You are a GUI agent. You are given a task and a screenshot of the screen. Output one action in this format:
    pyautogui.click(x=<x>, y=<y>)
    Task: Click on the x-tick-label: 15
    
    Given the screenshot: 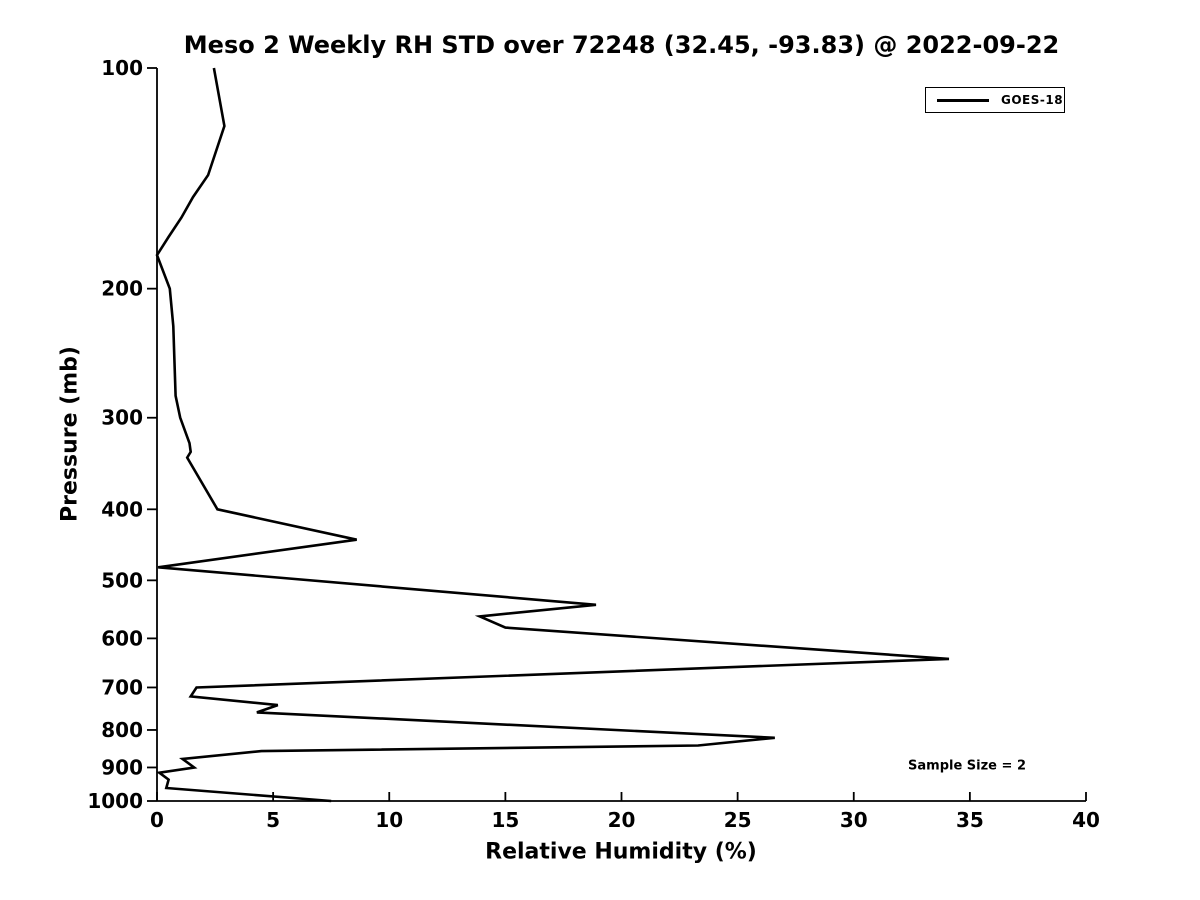 What is the action you would take?
    pyautogui.click(x=505, y=820)
    